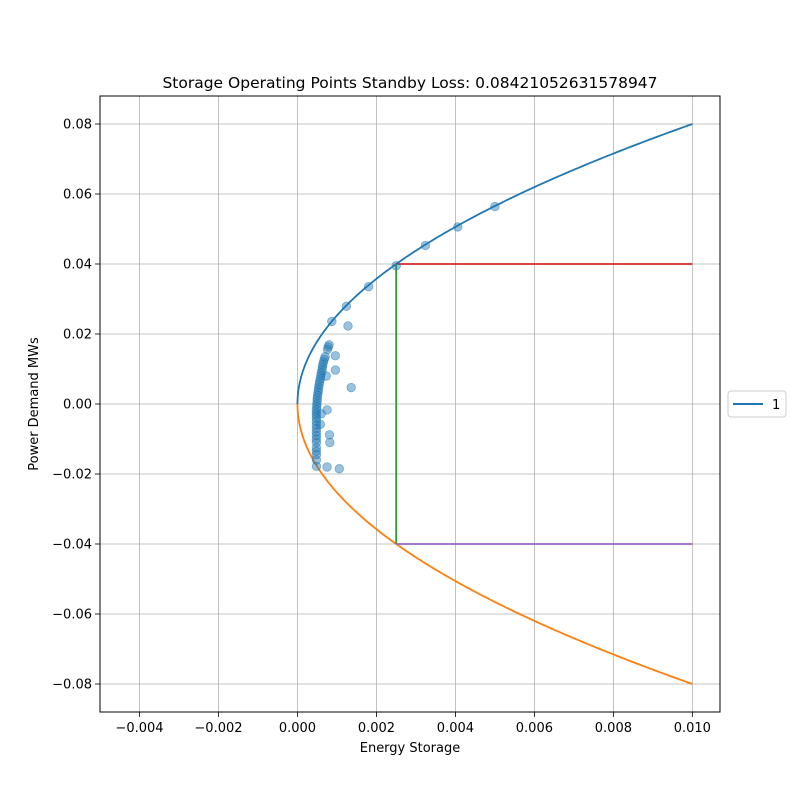 The width and height of the screenshot is (800, 800). Describe the element at coordinates (757, 404) in the screenshot. I see `legend: 1` at that location.